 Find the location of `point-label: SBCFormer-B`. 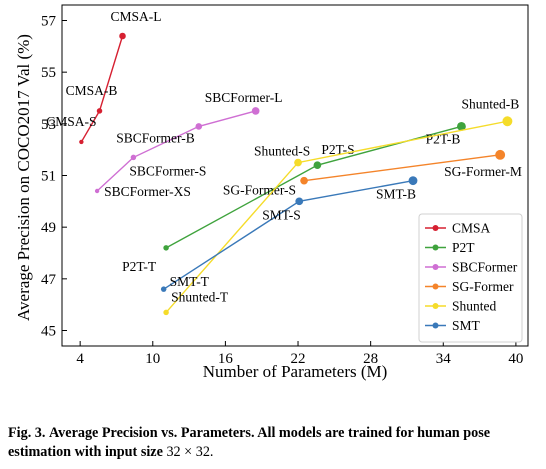

point-label: SBCFormer-B is located at coordinates (155, 137).